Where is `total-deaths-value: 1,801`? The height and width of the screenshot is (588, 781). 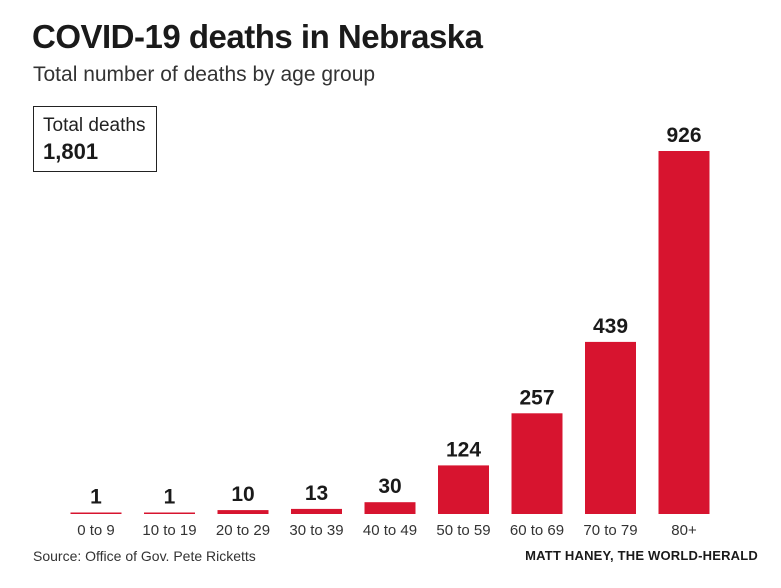
total-deaths-value: 1,801 is located at coordinates (71, 151).